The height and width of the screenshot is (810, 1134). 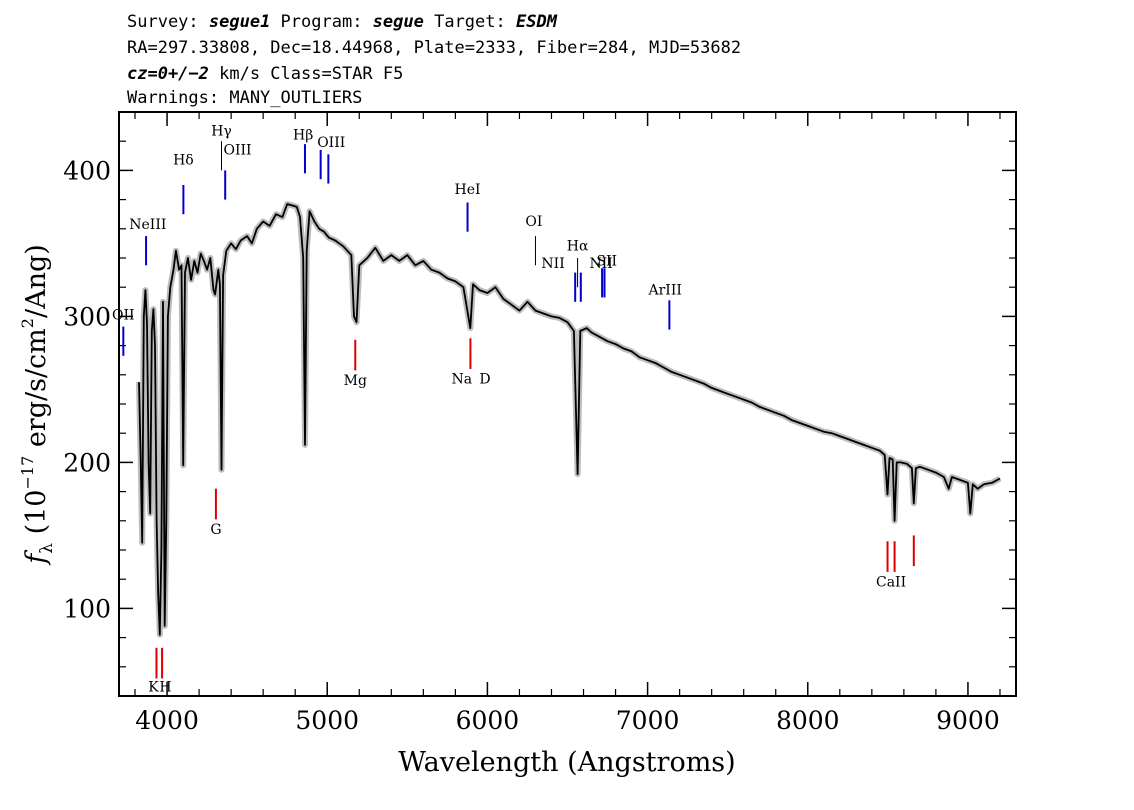 I want to click on y-tick-label: 200, so click(x=87, y=462).